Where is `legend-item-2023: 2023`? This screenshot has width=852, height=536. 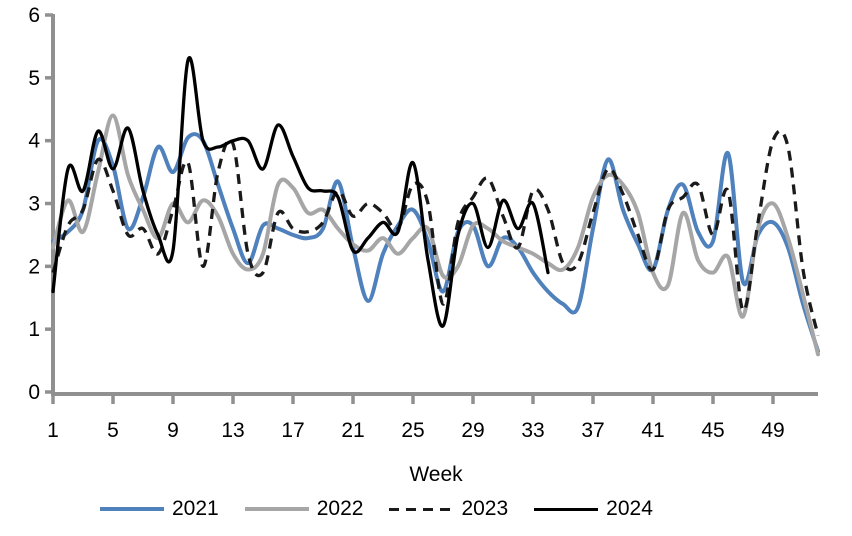 legend-item-2023: 2023 is located at coordinates (448, 509).